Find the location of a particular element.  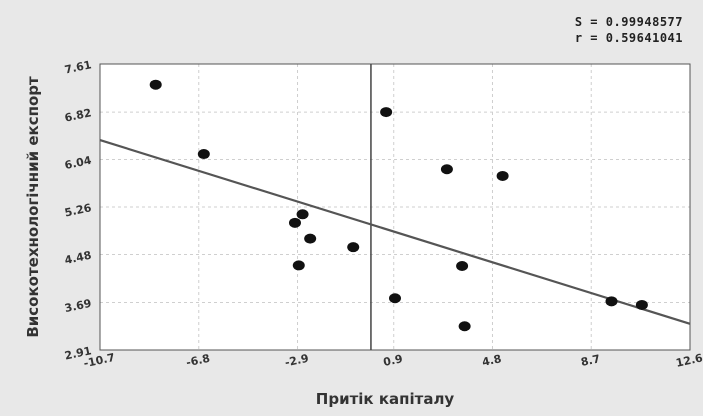

stats-box: S = 0.99948577 r = 0.59641041 is located at coordinates (629, 30).